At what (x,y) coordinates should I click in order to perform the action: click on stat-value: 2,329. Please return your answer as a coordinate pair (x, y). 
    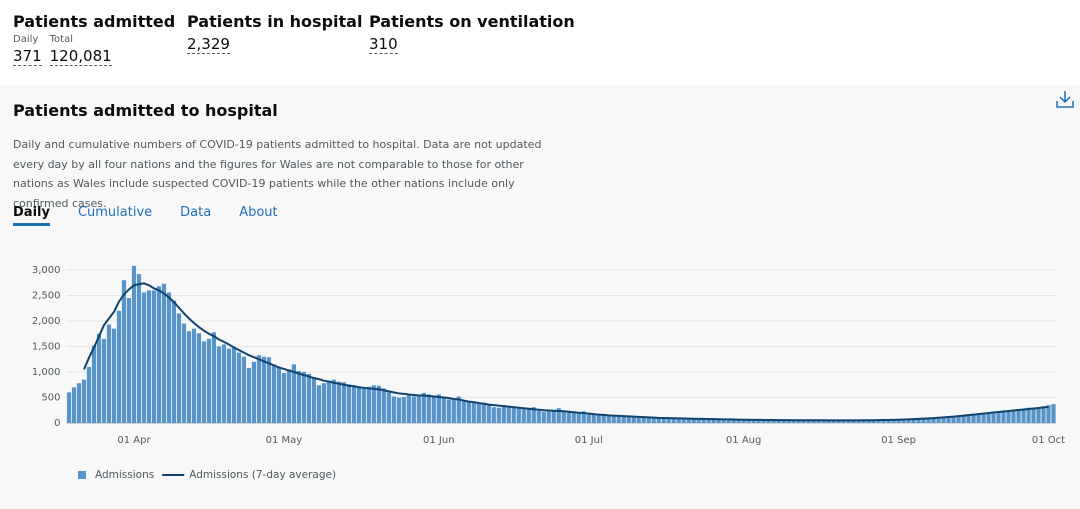
    Looking at the image, I should click on (208, 44).